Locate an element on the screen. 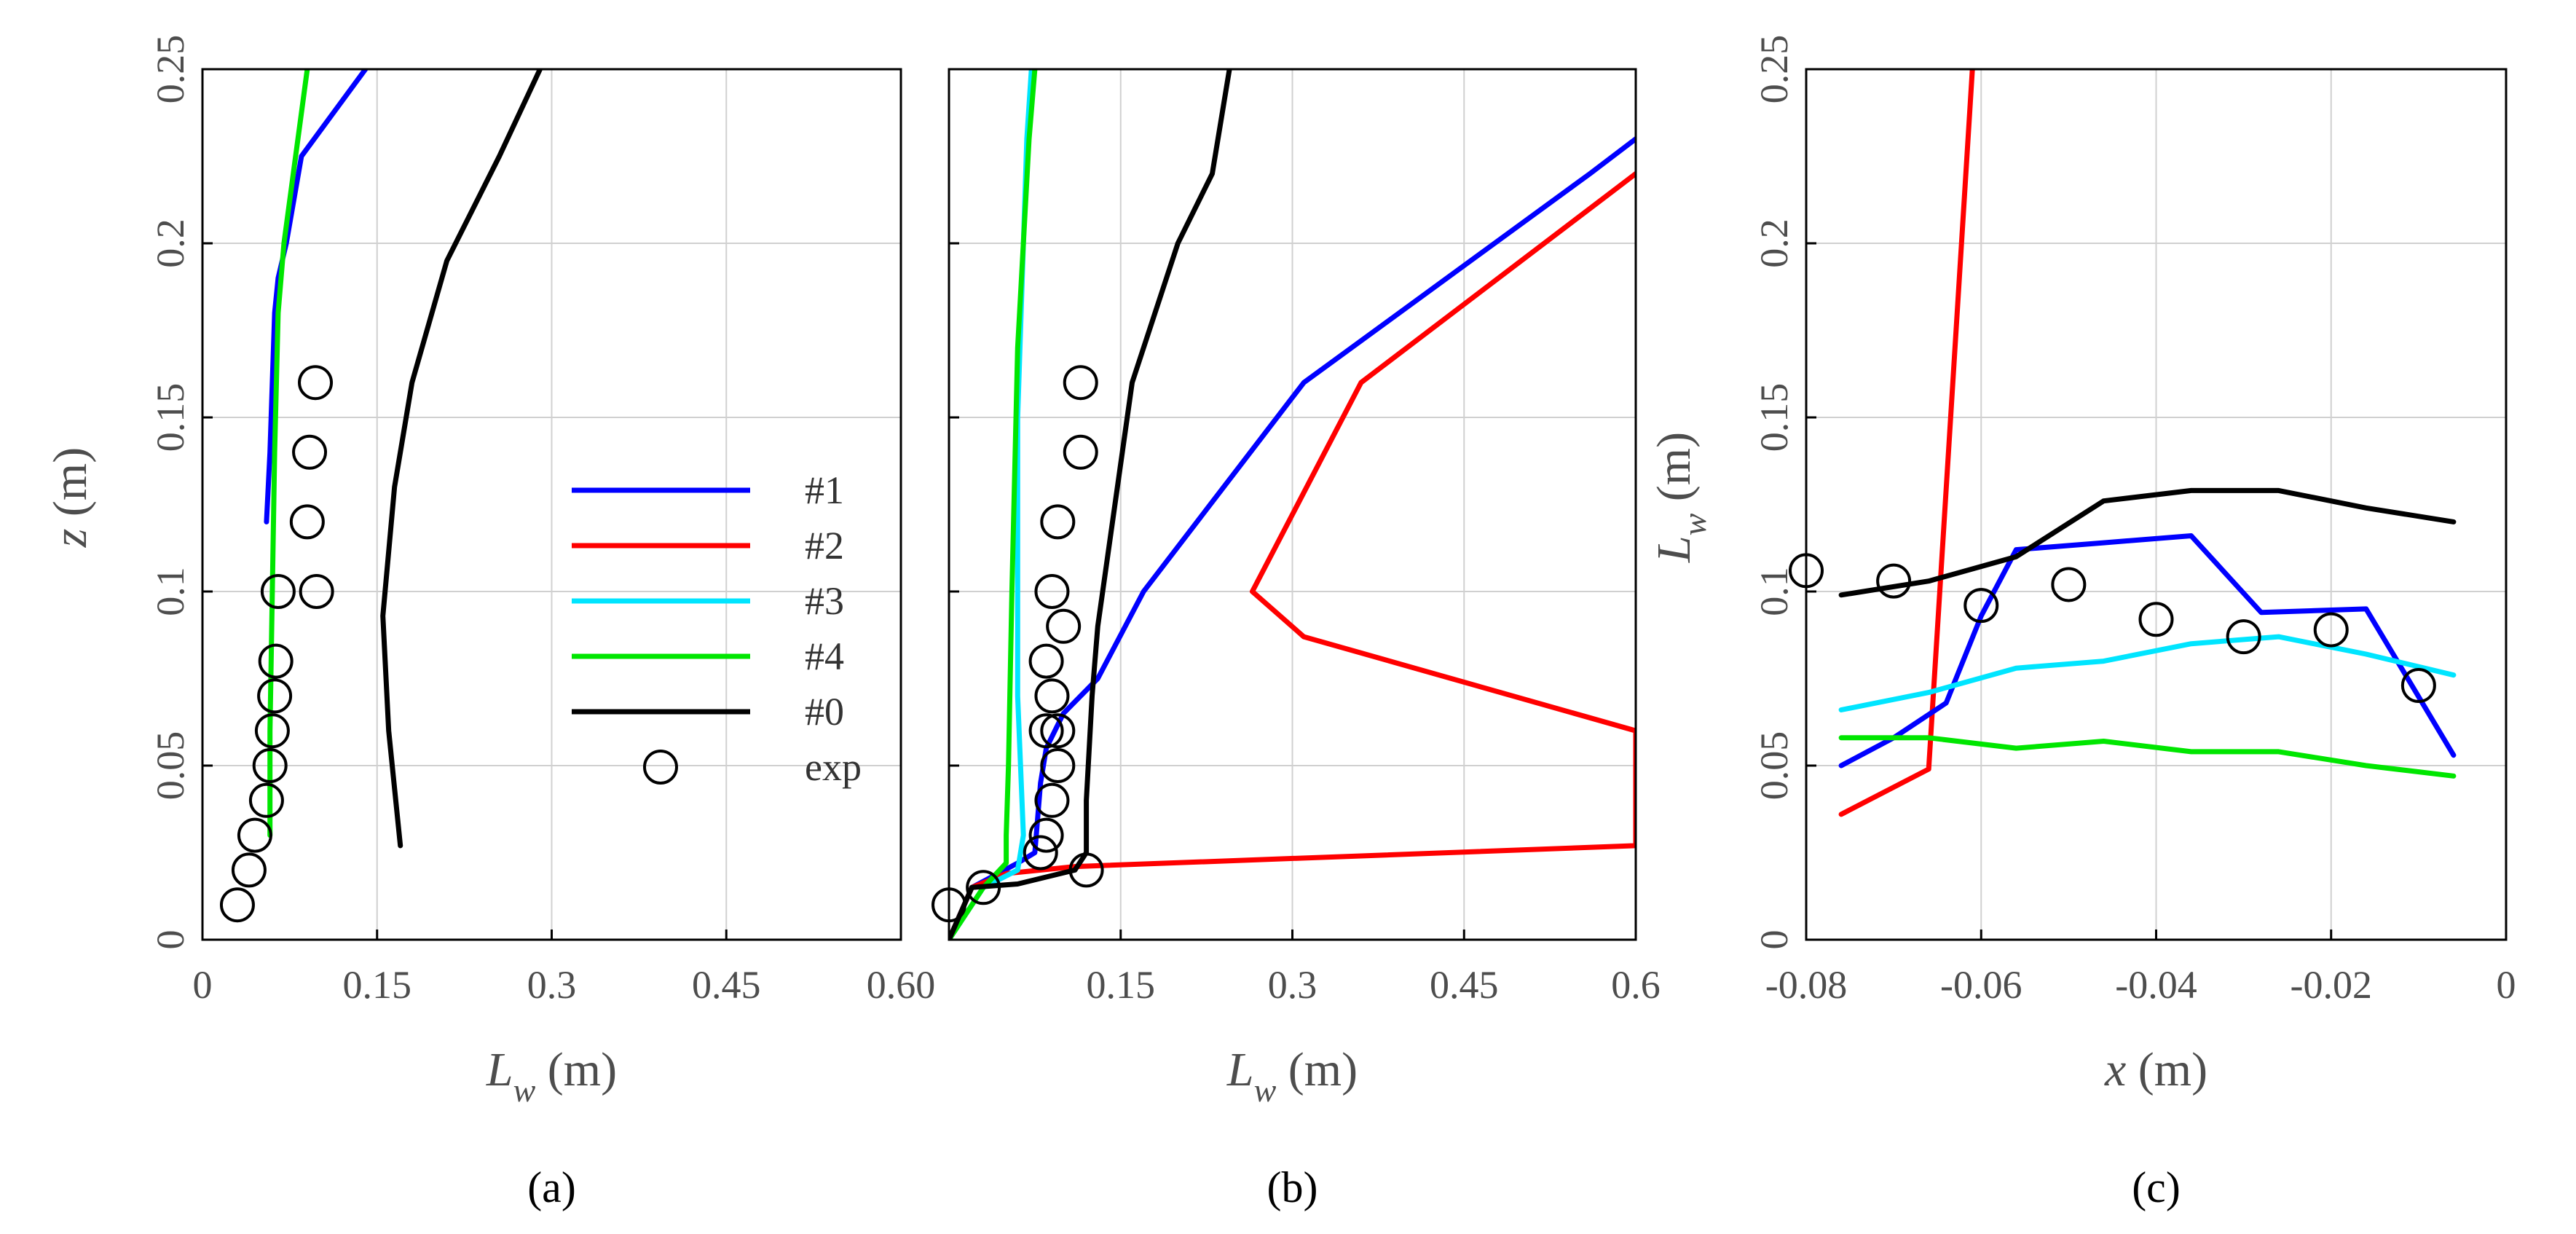  legend-label: #1 is located at coordinates (824, 490).